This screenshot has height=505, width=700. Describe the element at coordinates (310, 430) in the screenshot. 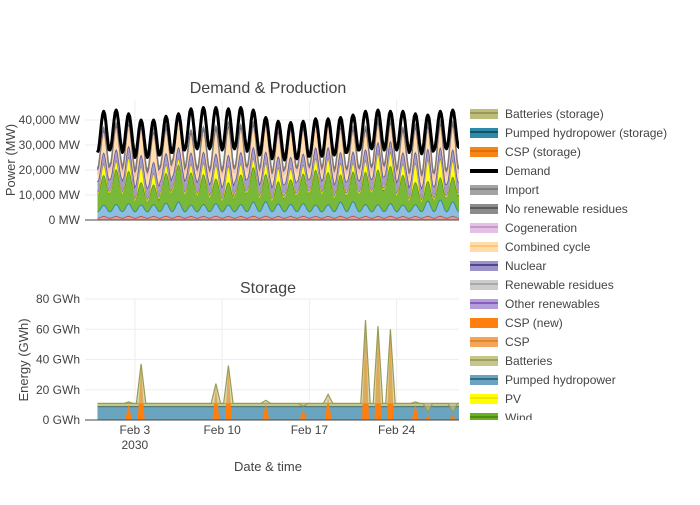

I see `x-tick-label: Feb 17` at that location.